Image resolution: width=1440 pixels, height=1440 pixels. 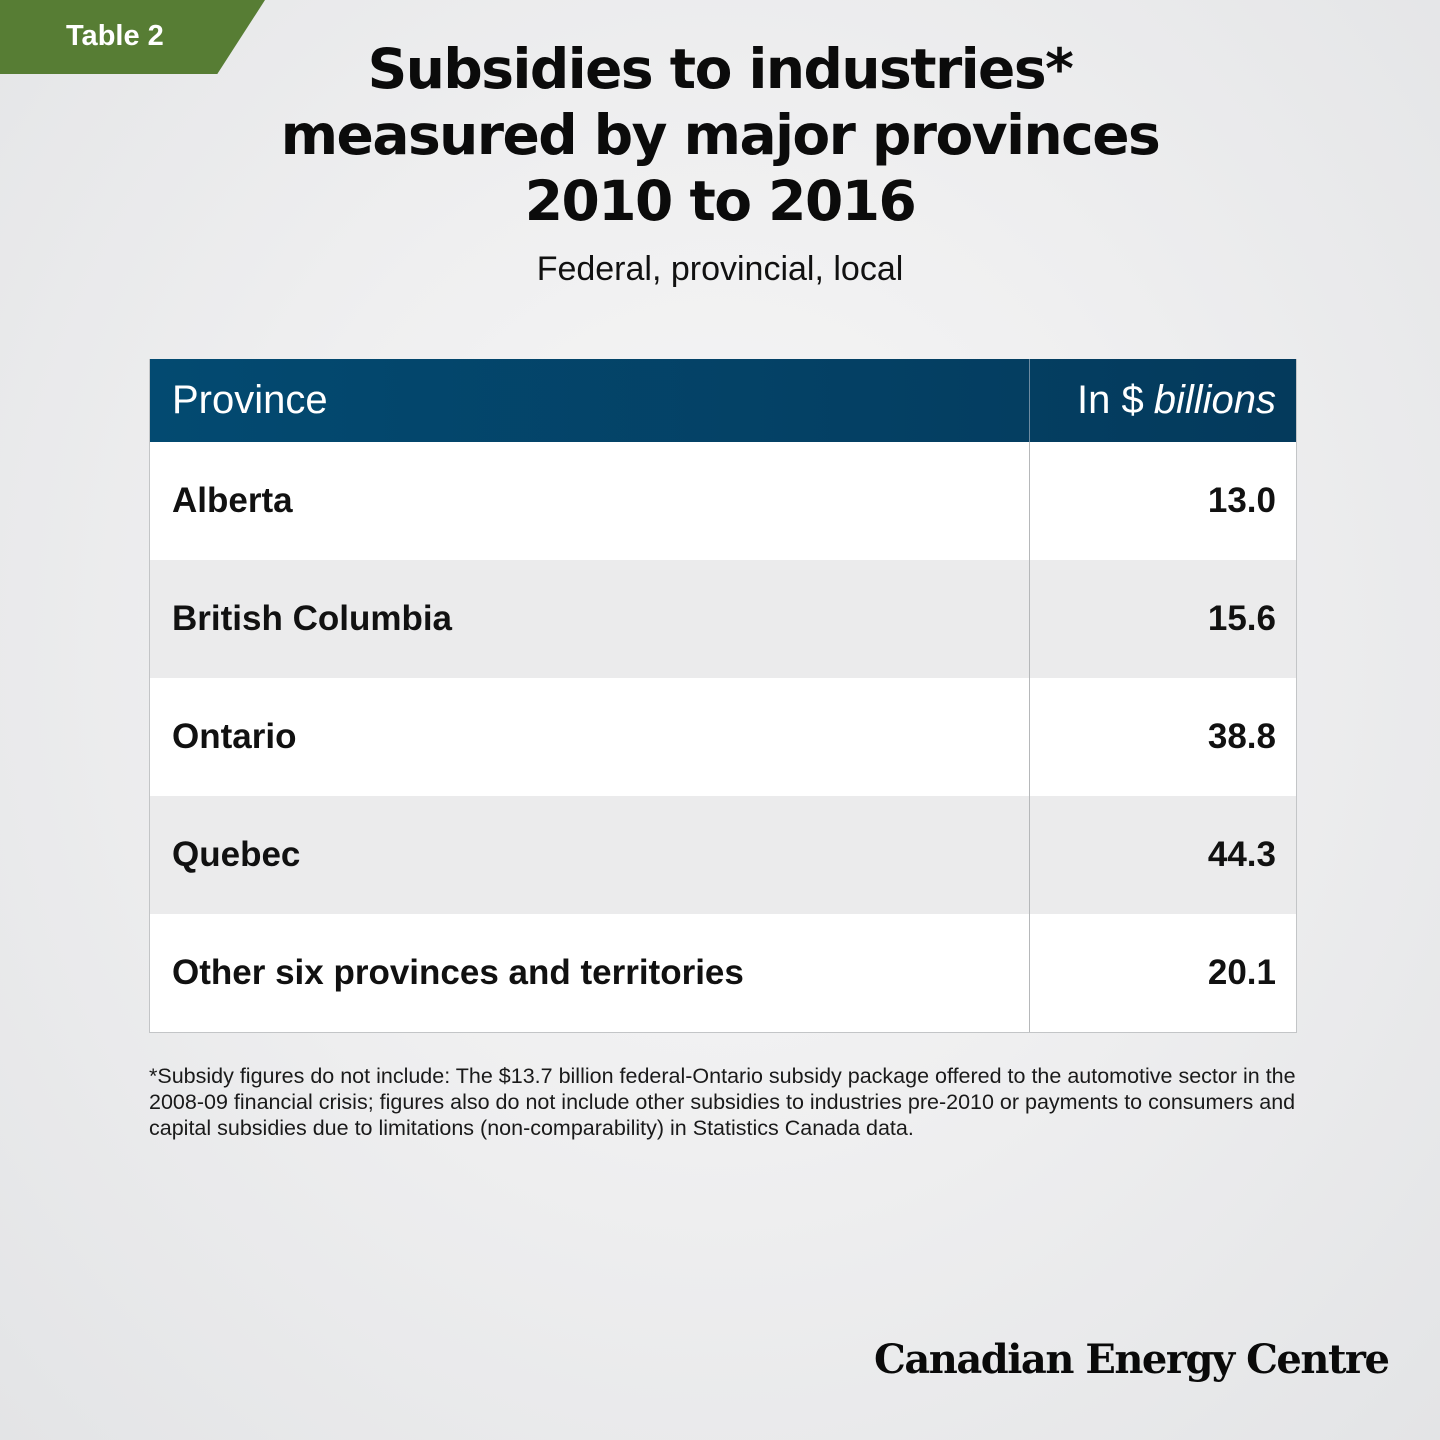 I want to click on title-line-1: Subsidies to industries*, so click(x=720, y=69).